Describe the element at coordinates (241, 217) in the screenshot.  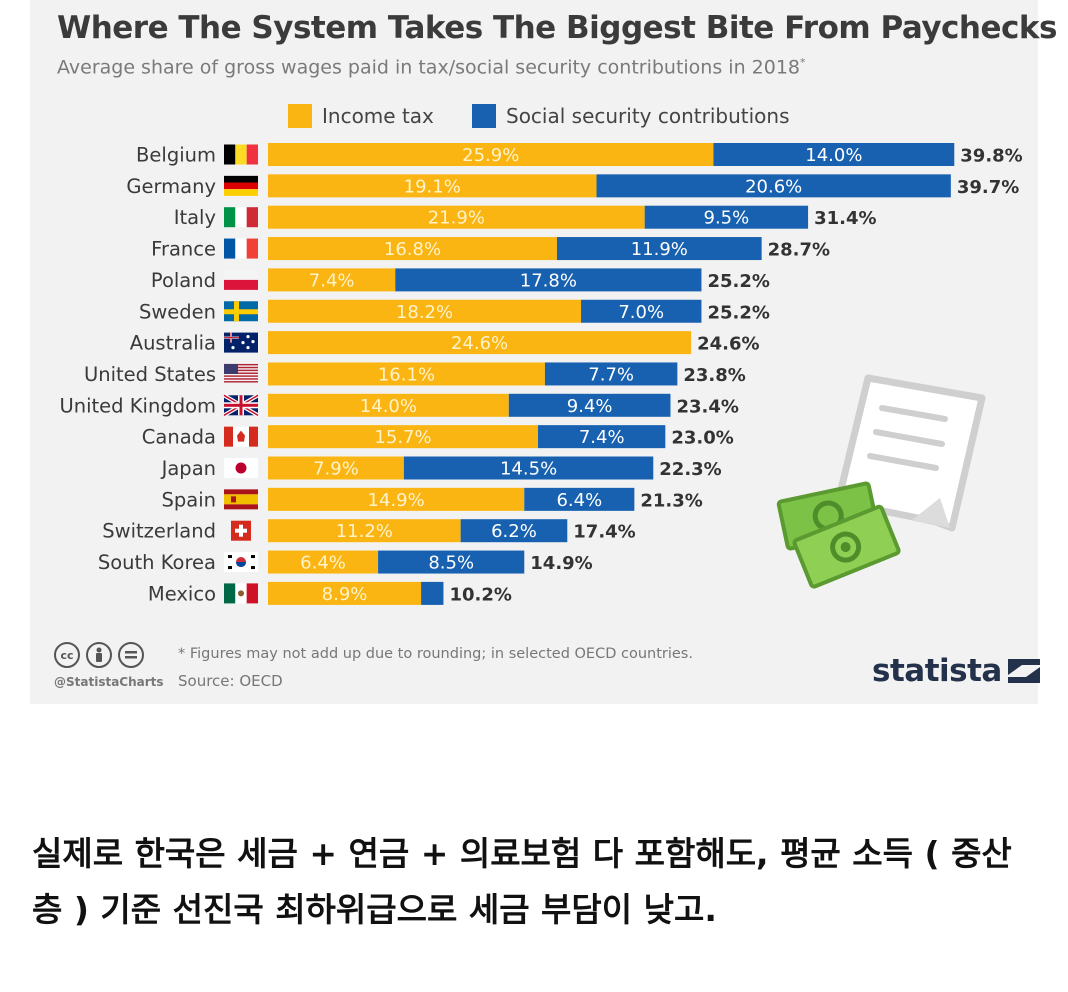
I see `italy-flag-icon` at that location.